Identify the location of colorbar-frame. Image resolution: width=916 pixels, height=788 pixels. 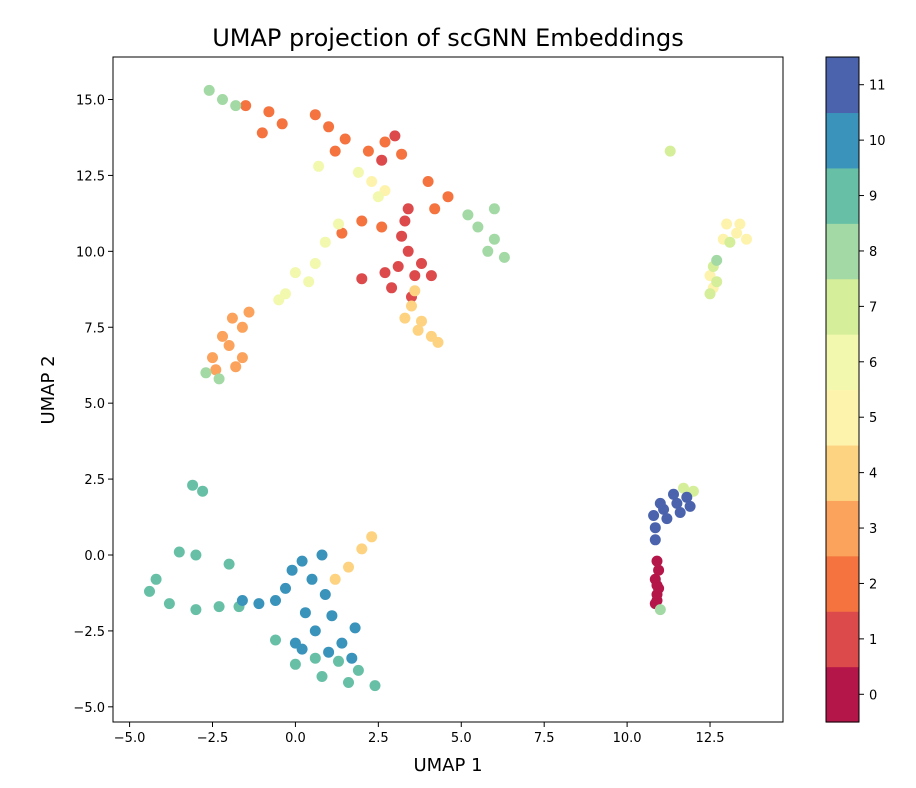
(842, 389).